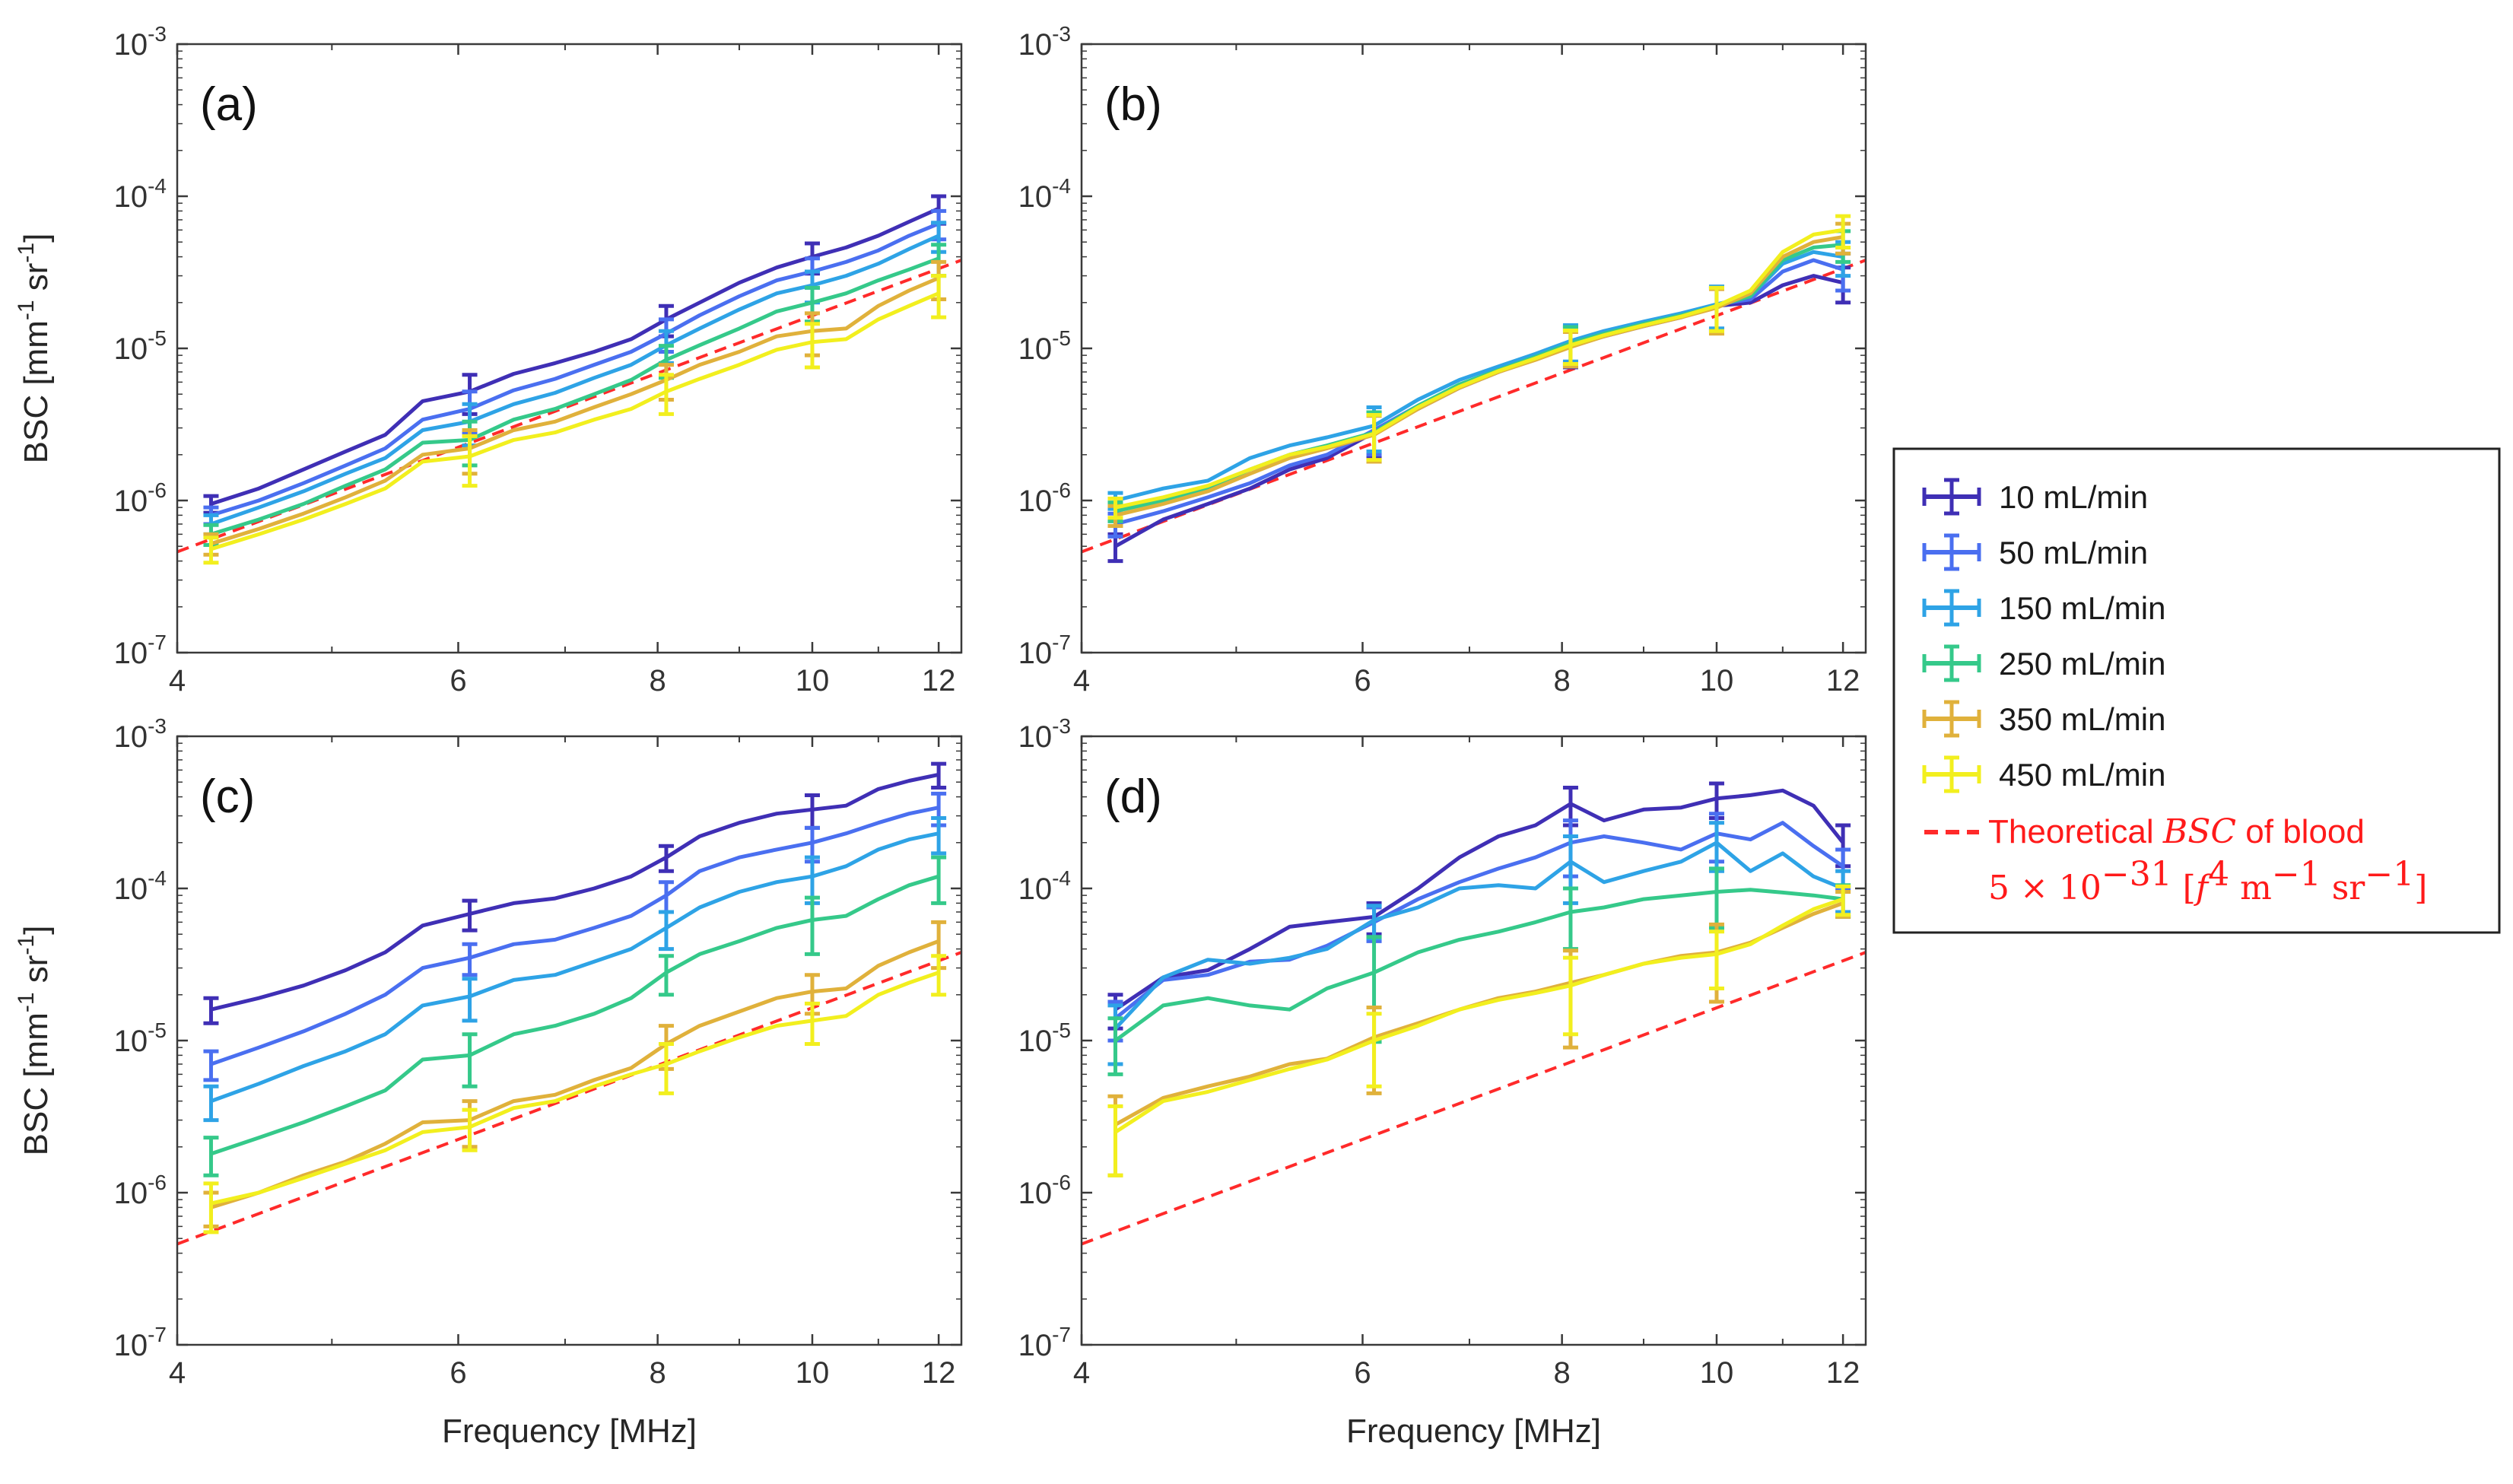  Describe the element at coordinates (2176, 832) in the screenshot. I see `legend-label-theory: Theoretical BSC of blood` at that location.